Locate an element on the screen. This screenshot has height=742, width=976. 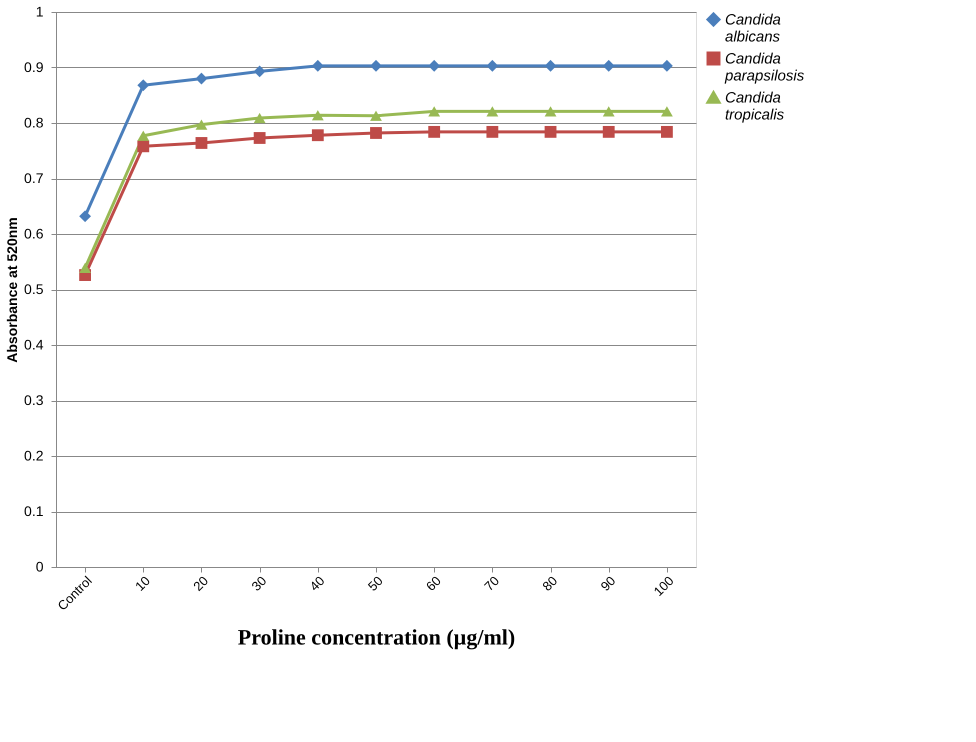
x-tick-label: 30 is located at coordinates (259, 583).